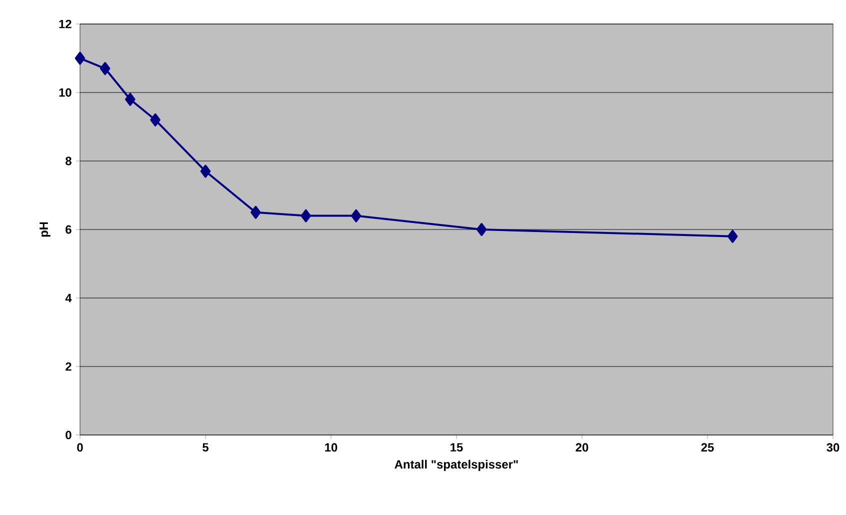 The width and height of the screenshot is (846, 515). What do you see at coordinates (456, 465) in the screenshot?
I see `x-axis-title: Antall "spatelspisser"` at bounding box center [456, 465].